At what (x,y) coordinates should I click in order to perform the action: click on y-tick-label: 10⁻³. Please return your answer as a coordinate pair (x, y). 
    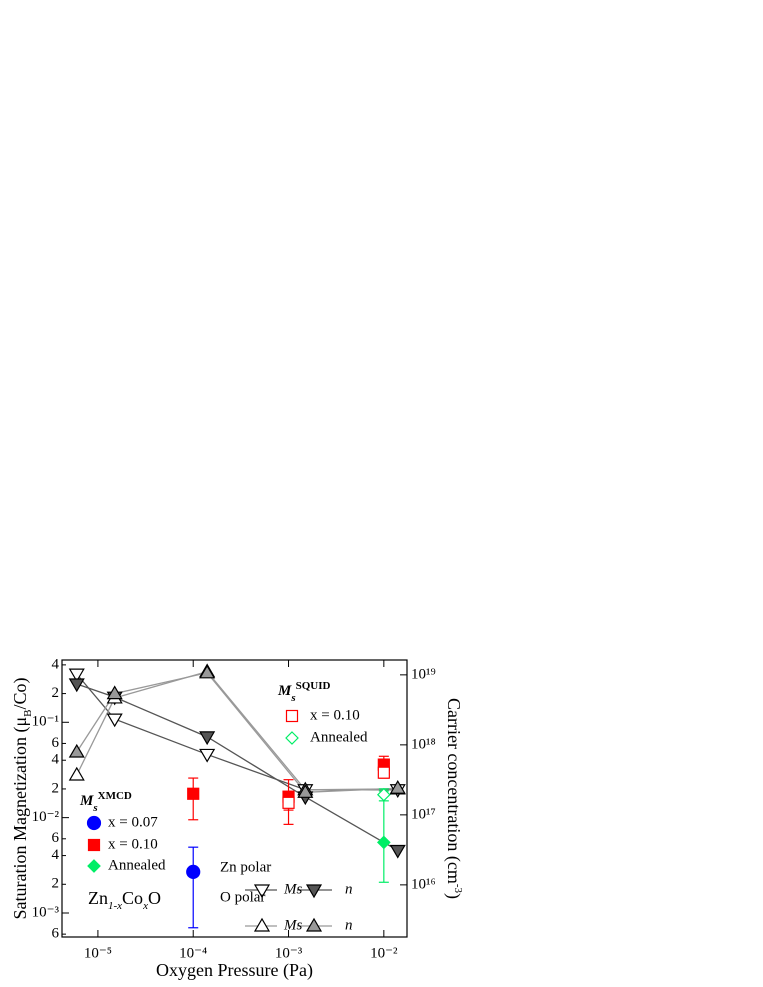
    Looking at the image, I should click on (46, 912).